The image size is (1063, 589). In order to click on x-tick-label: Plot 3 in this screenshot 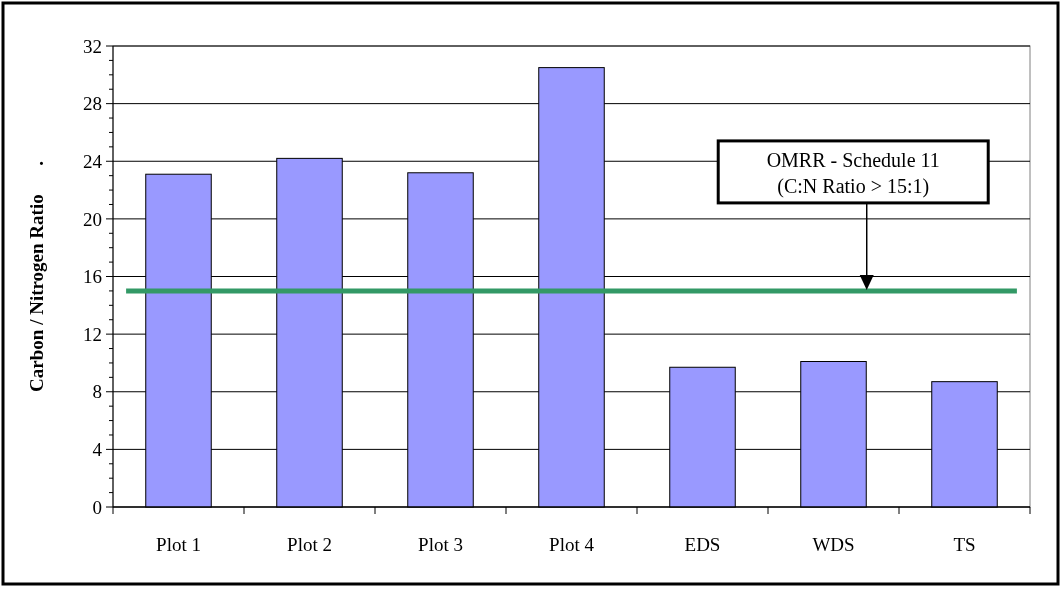, I will do `click(440, 544)`.